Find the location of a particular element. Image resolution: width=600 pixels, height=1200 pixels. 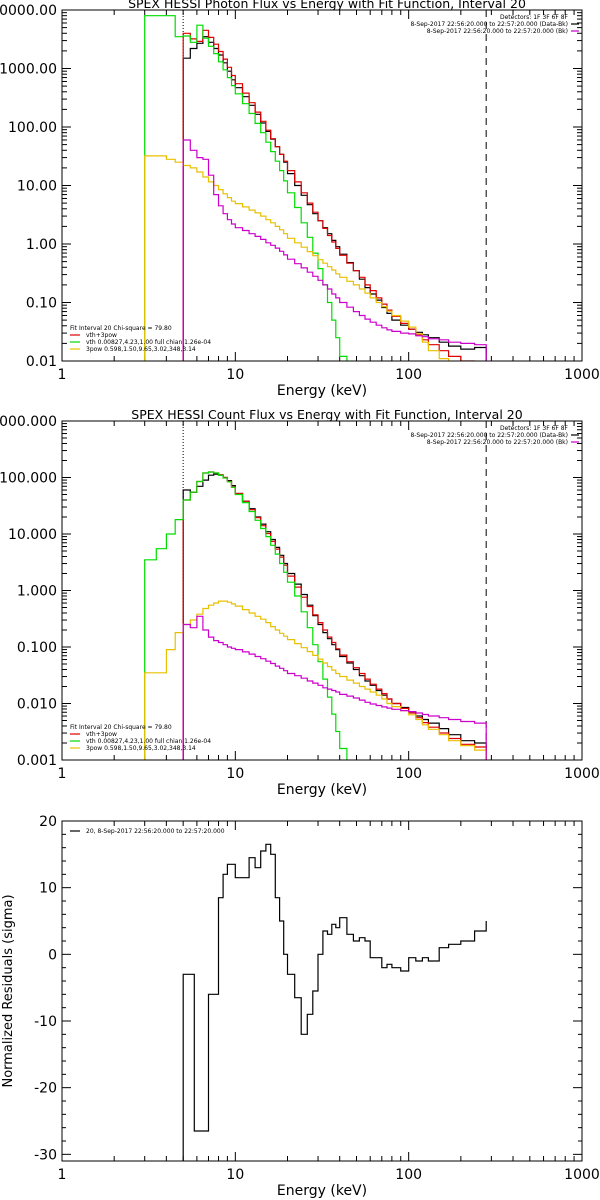

y-tick-label: 100.00 is located at coordinates (32, 128).